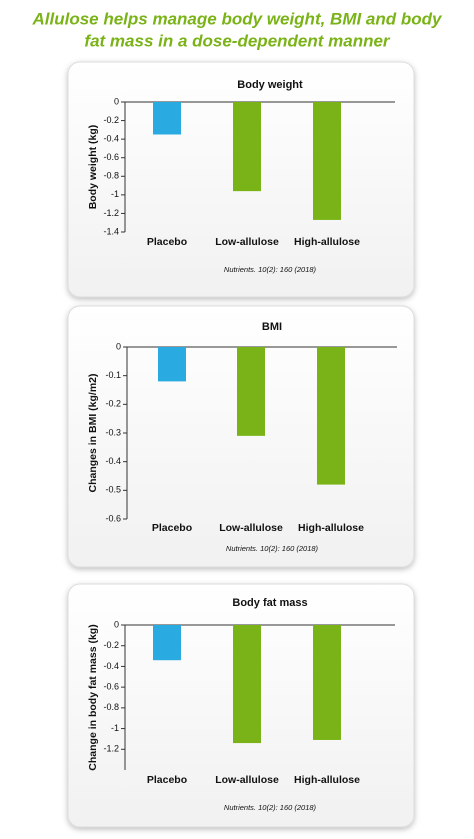 This screenshot has width=474, height=839. Describe the element at coordinates (113, 375) in the screenshot. I see `y-tick-label: -0.1` at that location.